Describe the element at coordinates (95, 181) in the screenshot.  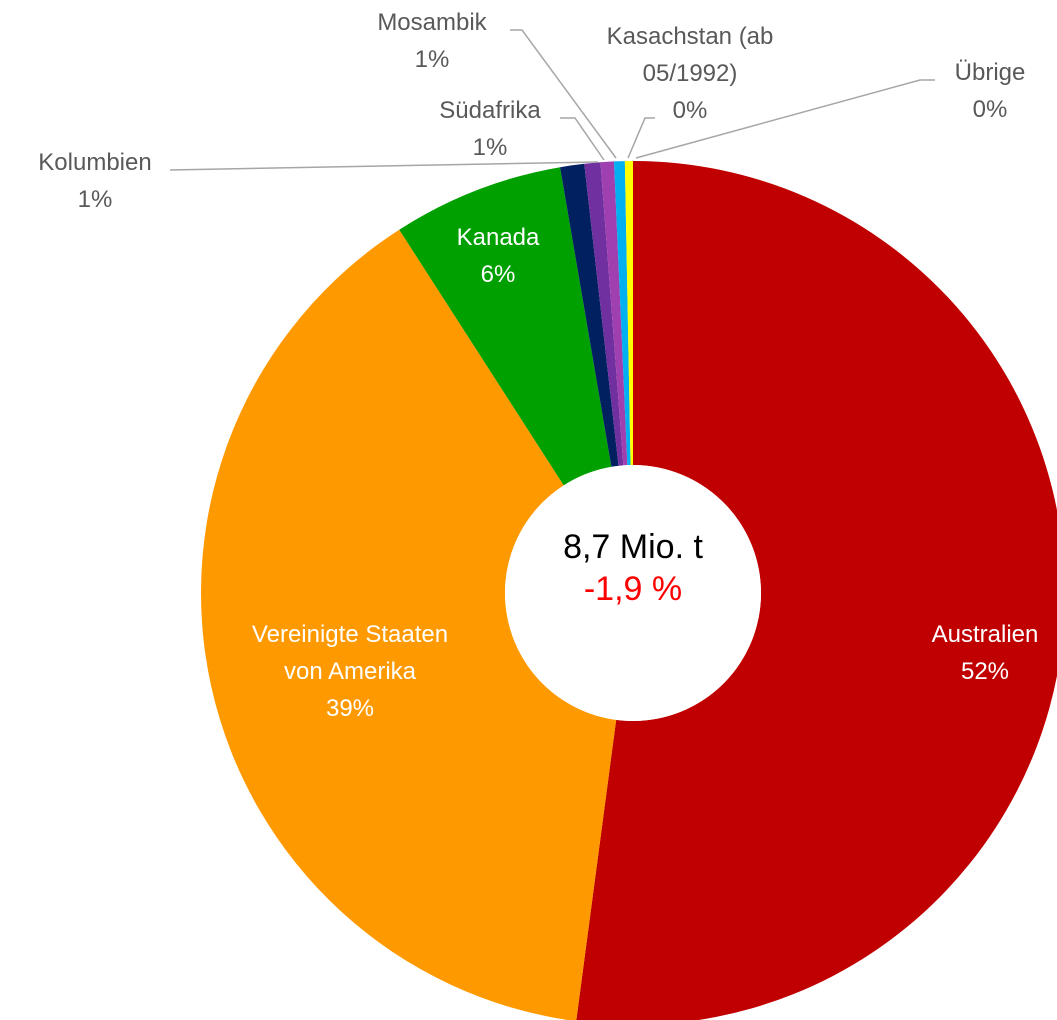
I see `slice-label: Kolumbien 1%` at that location.